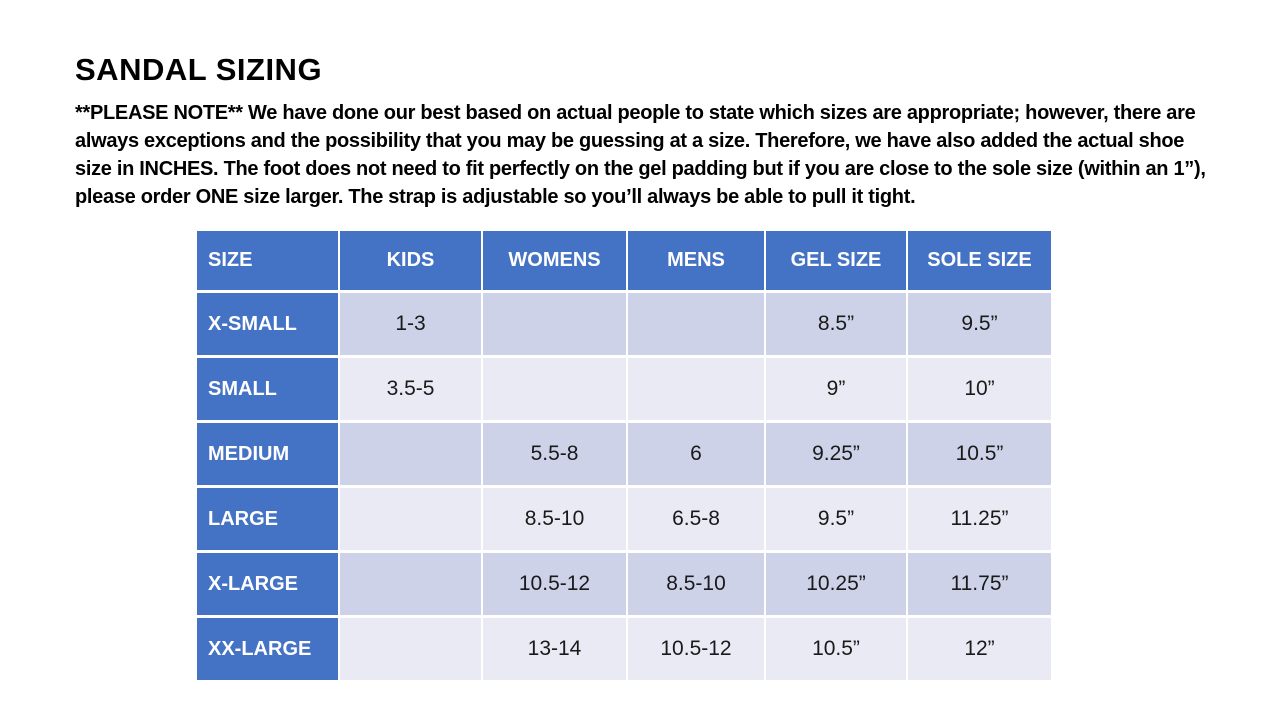 The height and width of the screenshot is (720, 1280). I want to click on cell-womens: 10.5-12, so click(554, 584).